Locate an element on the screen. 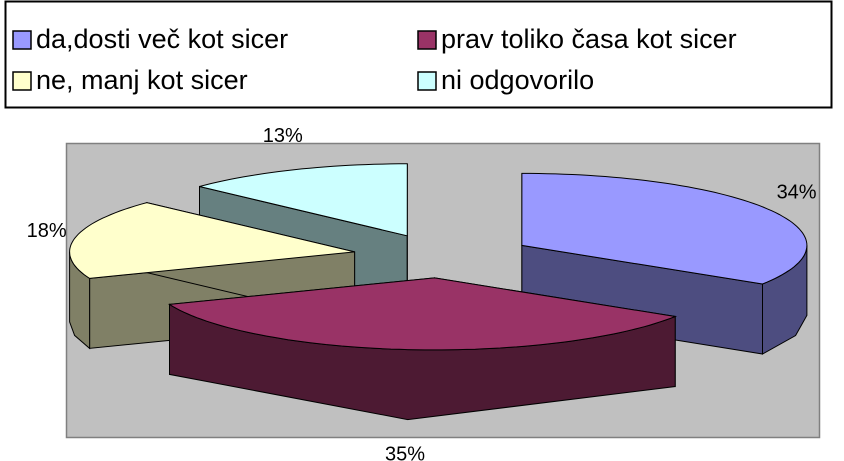 The width and height of the screenshot is (844, 461). pie-slice is located at coordinates (664, 263).